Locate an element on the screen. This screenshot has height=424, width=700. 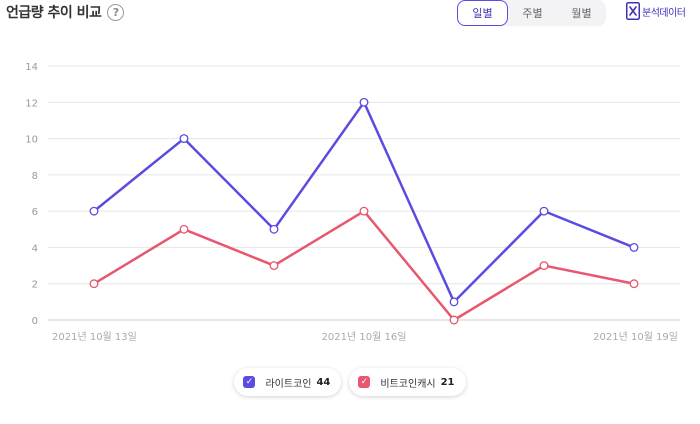
chart-legend: ✓ 라이트코인 44 ✓ 비트코인캐시 21 is located at coordinates (350, 382).